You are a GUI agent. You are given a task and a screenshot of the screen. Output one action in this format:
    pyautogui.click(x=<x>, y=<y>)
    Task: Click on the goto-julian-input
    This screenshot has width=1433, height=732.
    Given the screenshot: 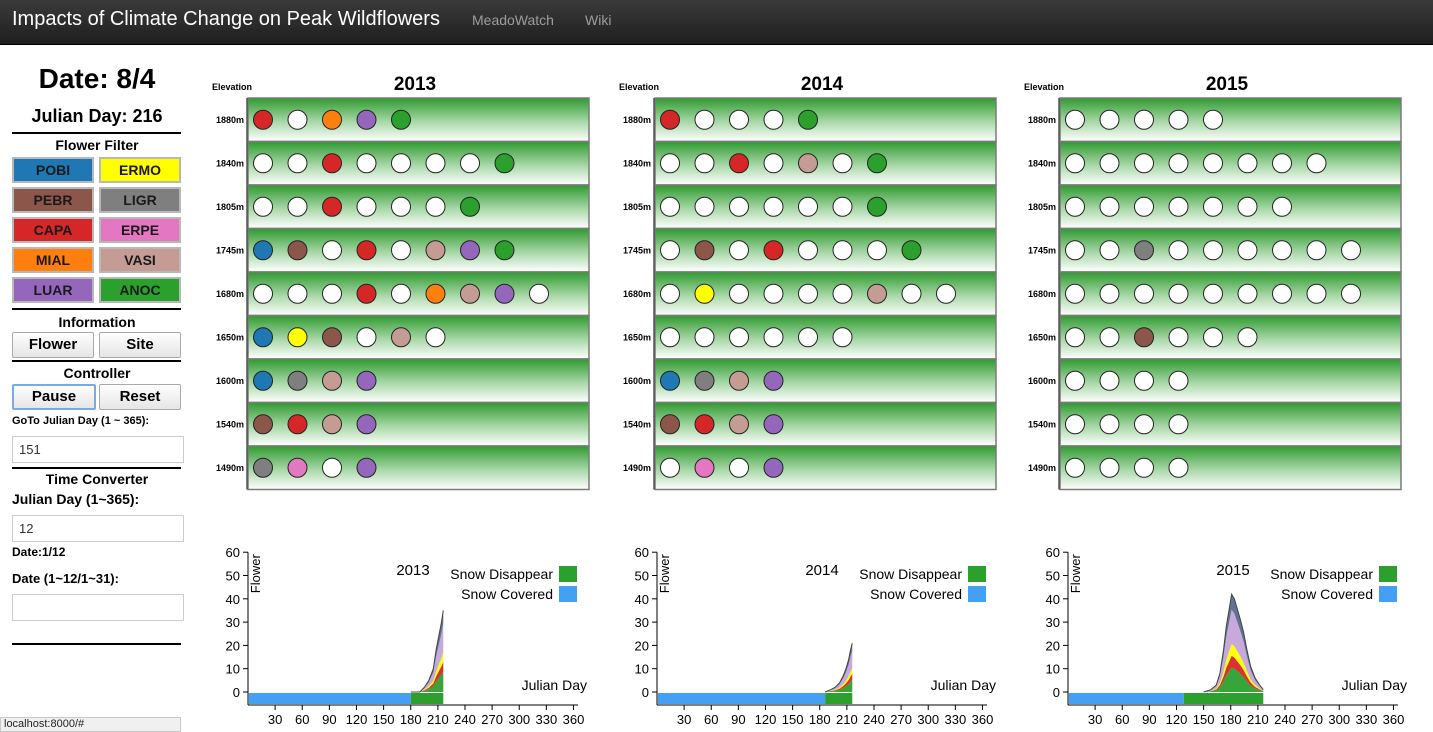 What is the action you would take?
    pyautogui.click(x=98, y=449)
    